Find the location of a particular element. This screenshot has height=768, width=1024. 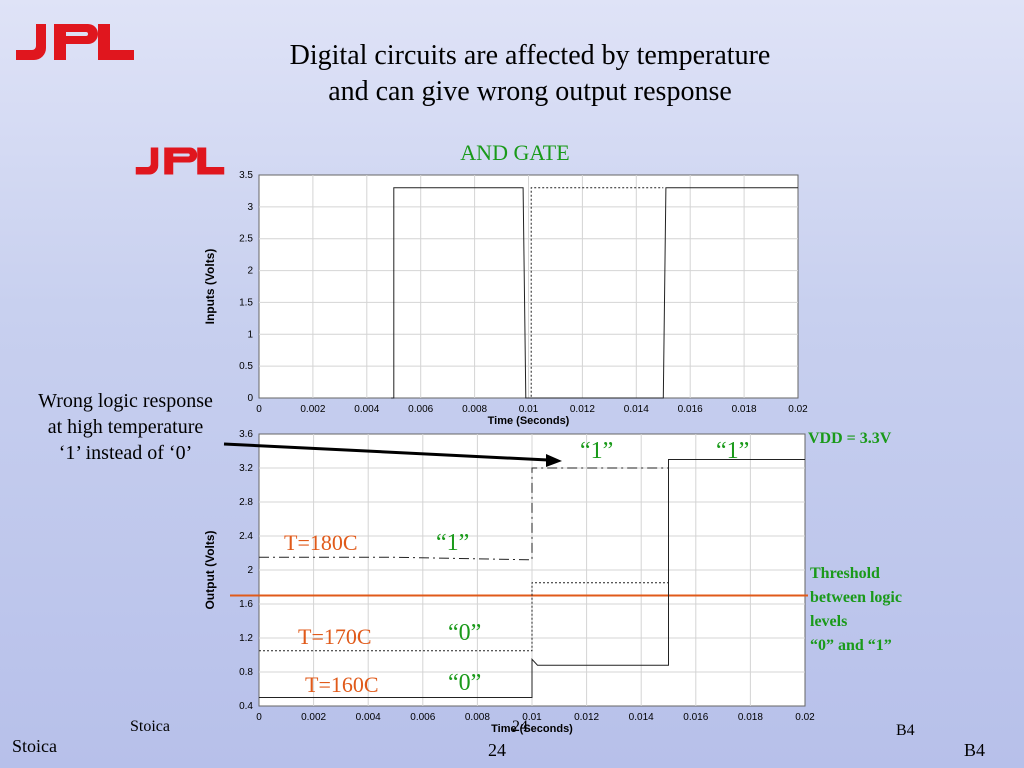

output-xtick-label: 0.02 is located at coordinates (805, 717).